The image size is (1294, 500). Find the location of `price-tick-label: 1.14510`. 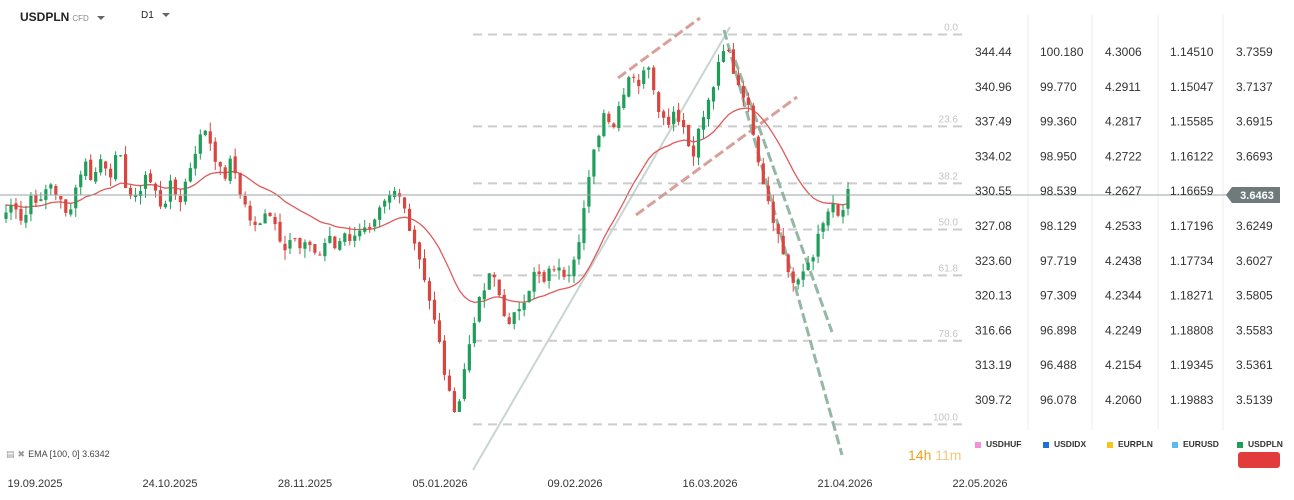

price-tick-label: 1.14510 is located at coordinates (1192, 52).